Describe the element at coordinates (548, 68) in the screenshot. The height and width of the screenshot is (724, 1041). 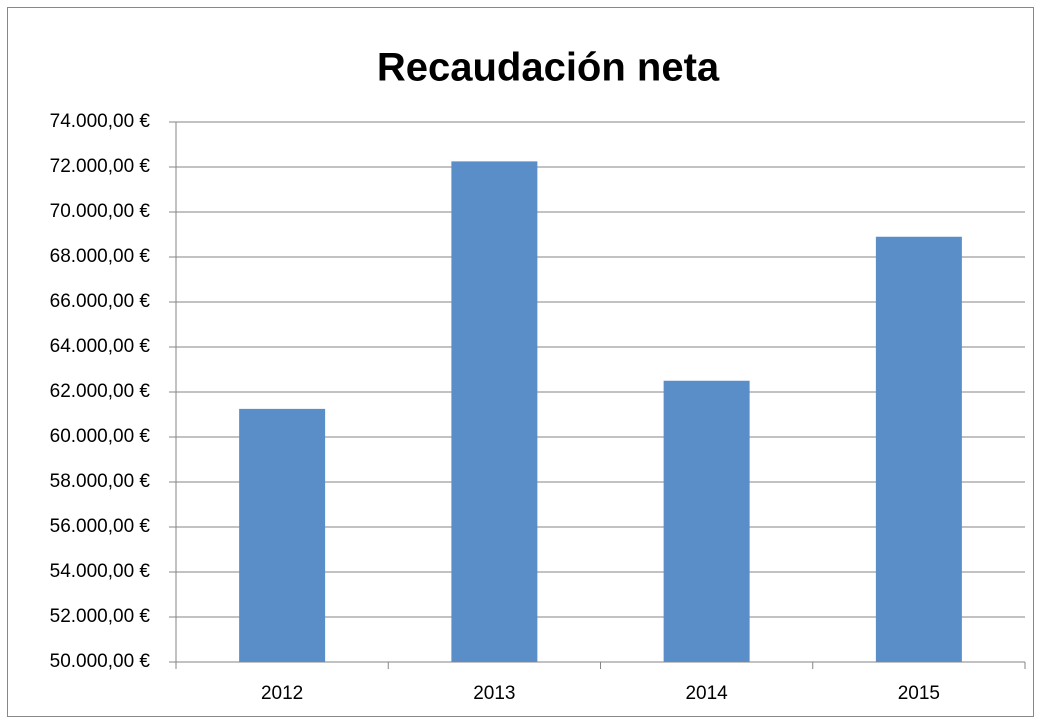
I see `chart-title: Recaudación neta` at that location.